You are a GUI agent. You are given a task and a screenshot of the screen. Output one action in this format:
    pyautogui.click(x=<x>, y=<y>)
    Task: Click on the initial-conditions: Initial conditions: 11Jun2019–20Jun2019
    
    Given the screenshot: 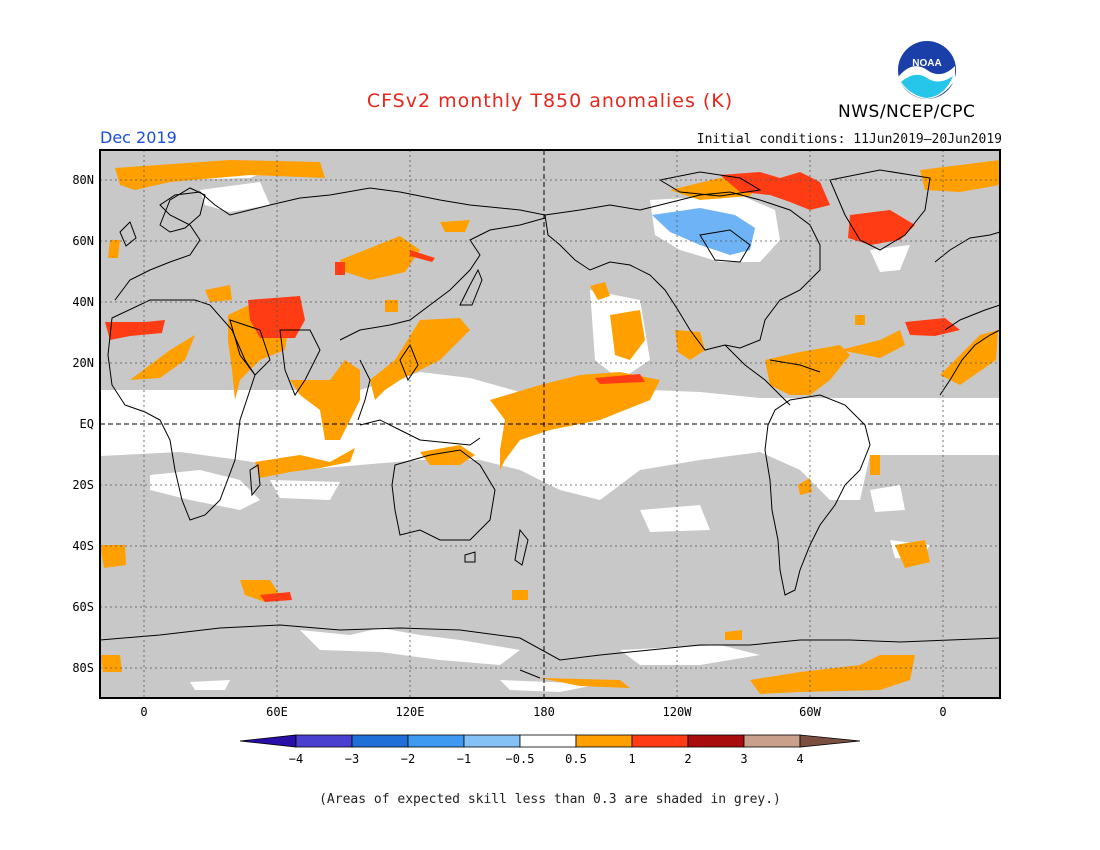 What is the action you would take?
    pyautogui.click(x=849, y=139)
    